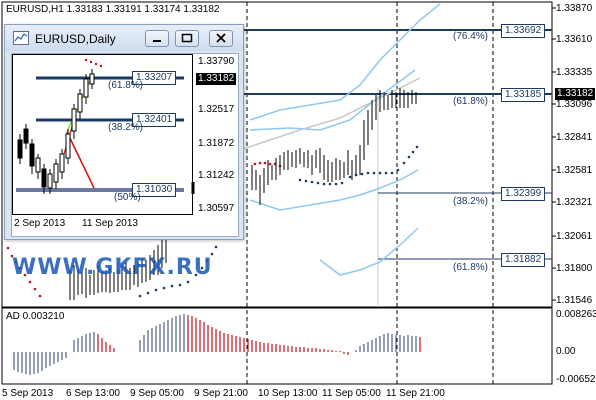  I want to click on price-tick: 1.32321, so click(574, 202).